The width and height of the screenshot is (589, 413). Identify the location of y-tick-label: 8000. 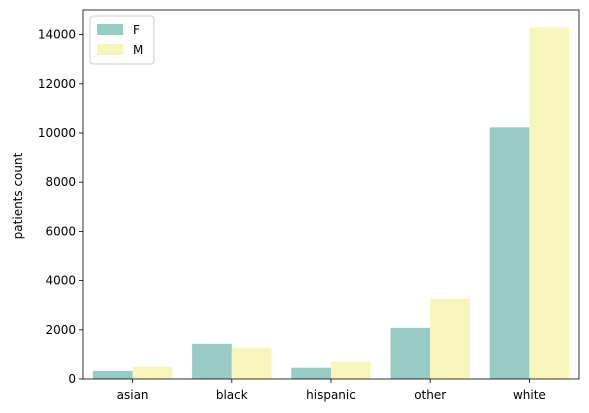
(60, 182).